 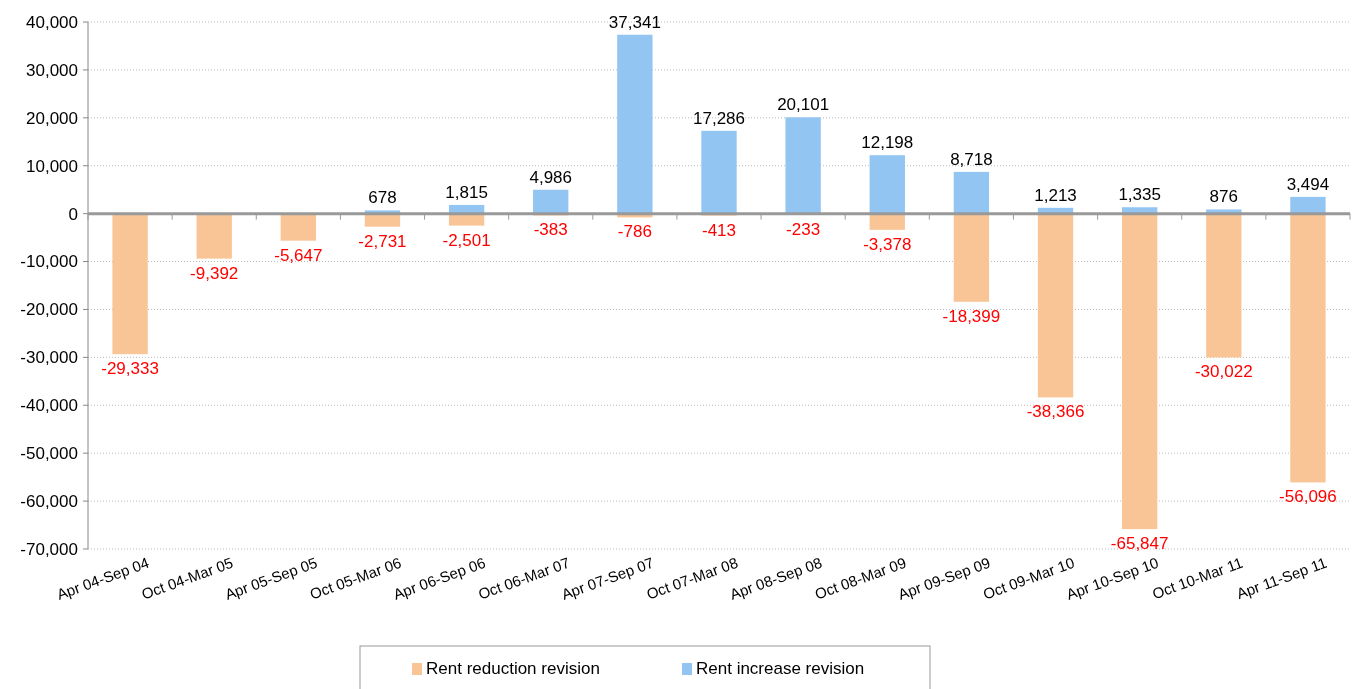 What do you see at coordinates (971, 316) in the screenshot?
I see `data-label: -18,399` at bounding box center [971, 316].